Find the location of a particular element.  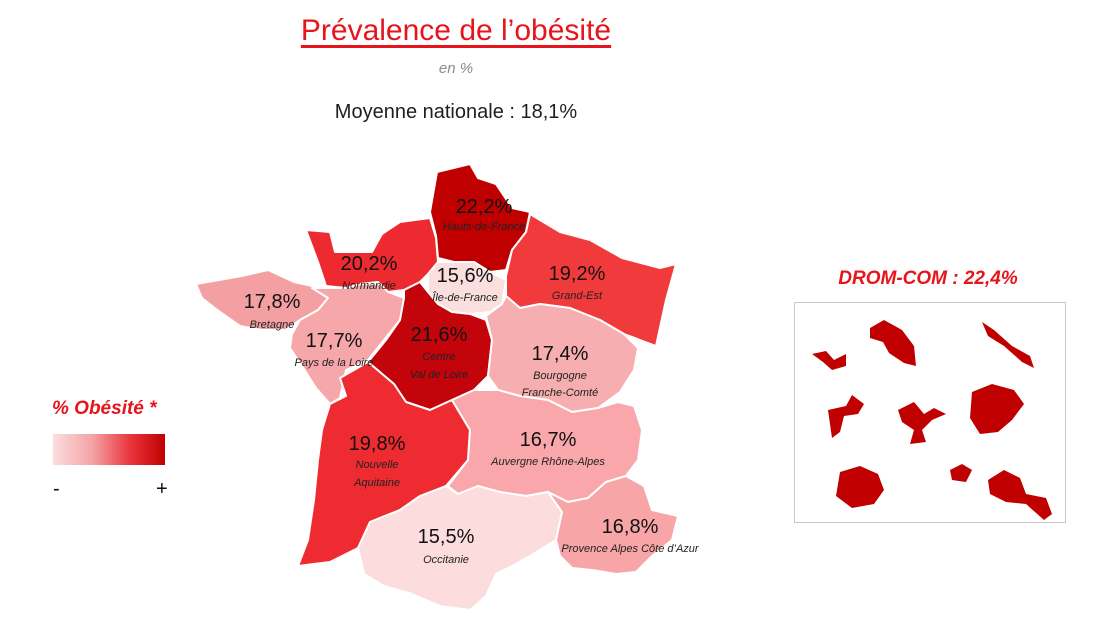

name-bourgogne-franche-comte-line2: Franche-Comté is located at coordinates (560, 393).